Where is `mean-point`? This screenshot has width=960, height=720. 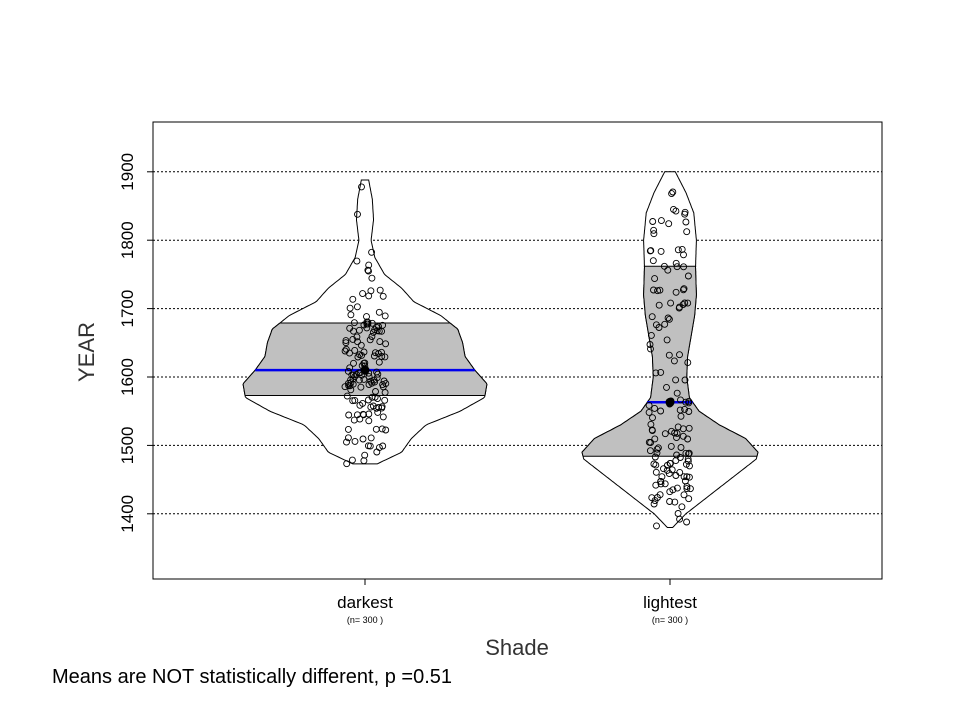
mean-point is located at coordinates (365, 370).